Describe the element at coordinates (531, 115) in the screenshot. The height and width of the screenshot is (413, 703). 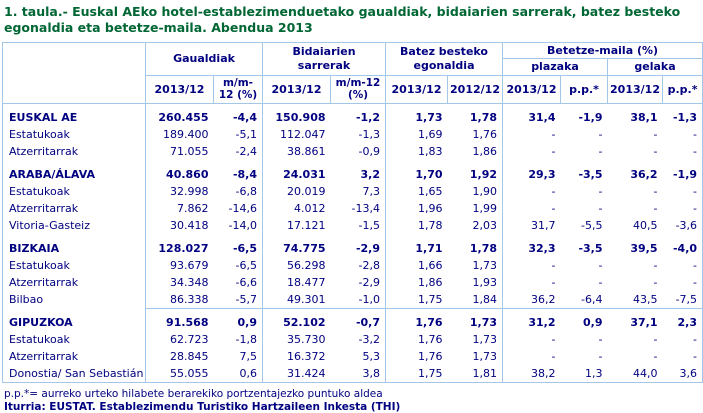
I see `value-cell: 31,4` at that location.